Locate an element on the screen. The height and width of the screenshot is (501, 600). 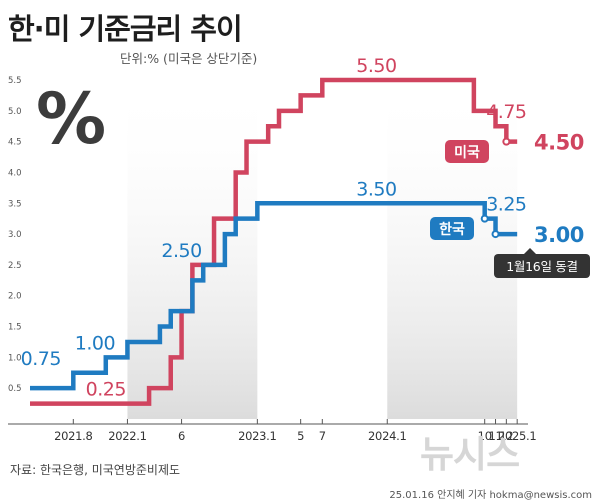
y-tick-label: 0.5 is located at coordinates (15, 389).